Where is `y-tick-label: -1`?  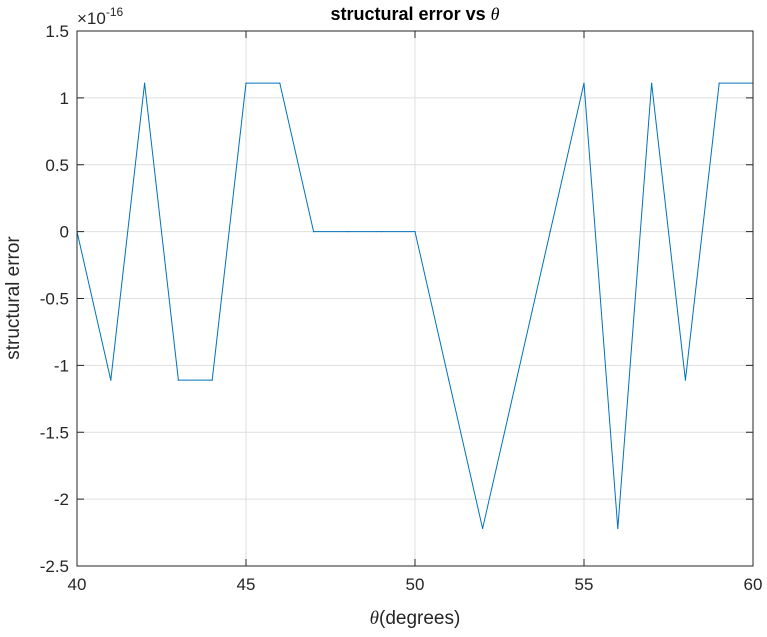
y-tick-label: -1 is located at coordinates (61, 365).